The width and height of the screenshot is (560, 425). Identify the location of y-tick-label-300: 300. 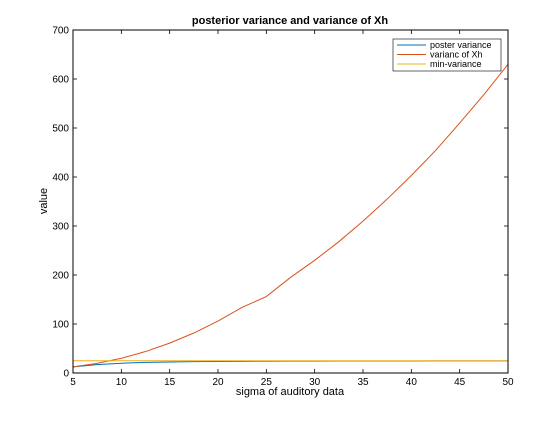
(60, 227).